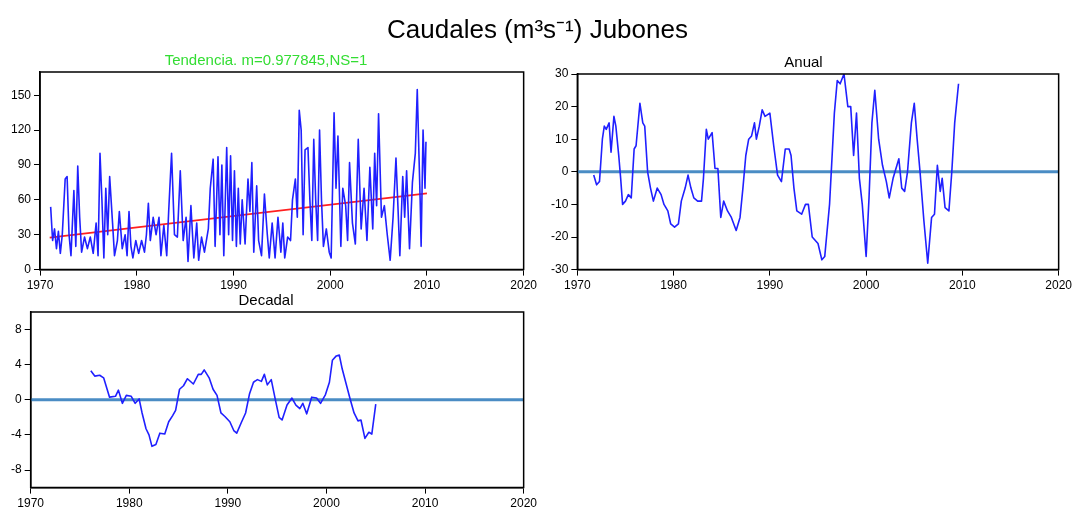 This screenshot has height=518, width=1075. Describe the element at coordinates (21, 94) in the screenshot. I see `y-tick-label: 150` at that location.